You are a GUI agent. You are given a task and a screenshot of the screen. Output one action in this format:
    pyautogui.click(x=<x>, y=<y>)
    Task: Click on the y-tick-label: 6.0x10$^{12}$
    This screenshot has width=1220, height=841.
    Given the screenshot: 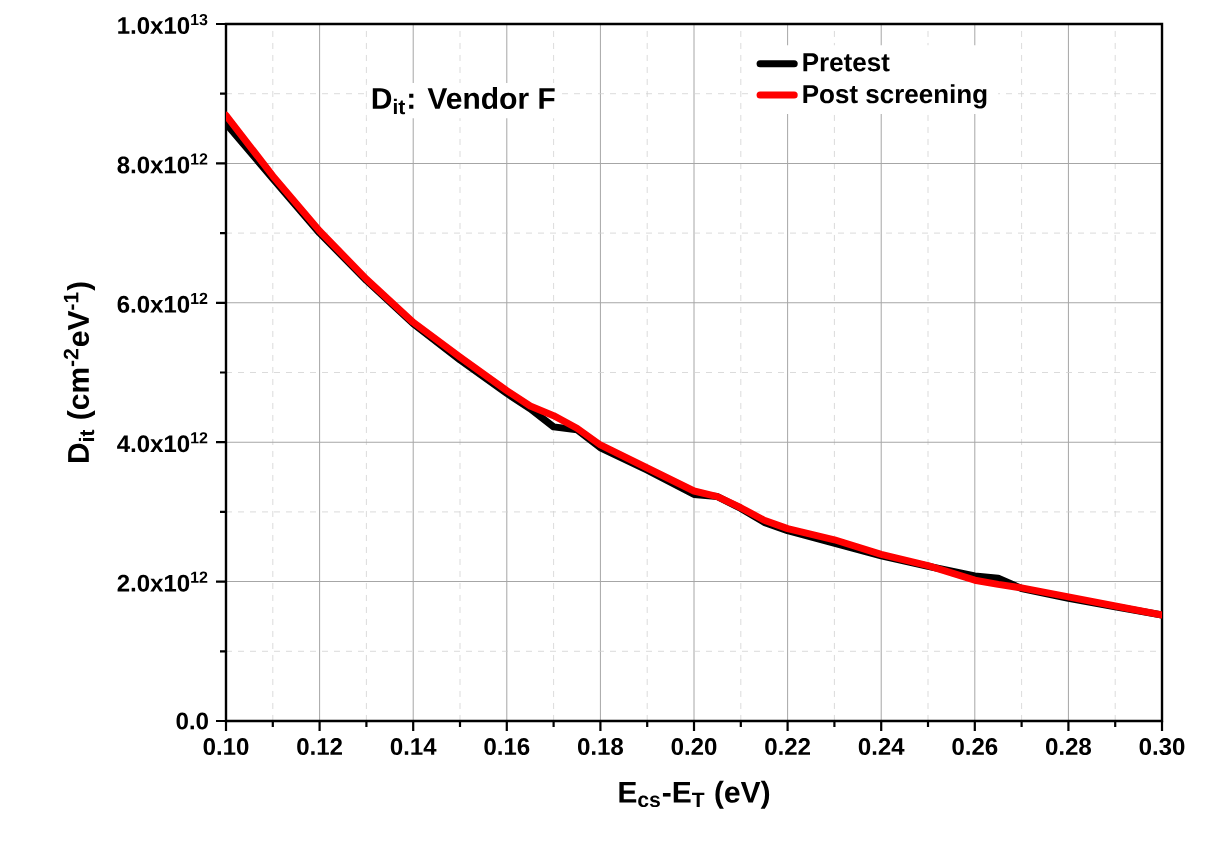 What is the action you would take?
    pyautogui.click(x=162, y=302)
    